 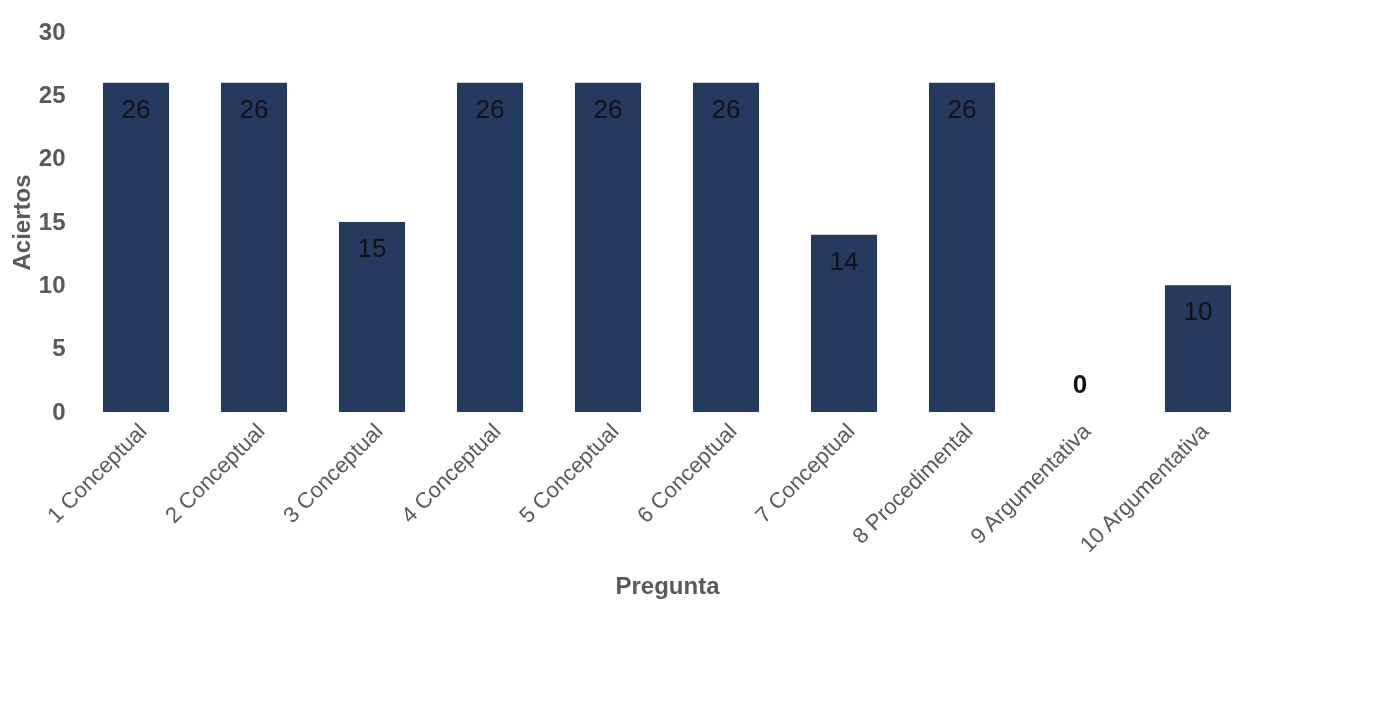 What do you see at coordinates (1198, 311) in the screenshot?
I see `data-label: 10` at bounding box center [1198, 311].